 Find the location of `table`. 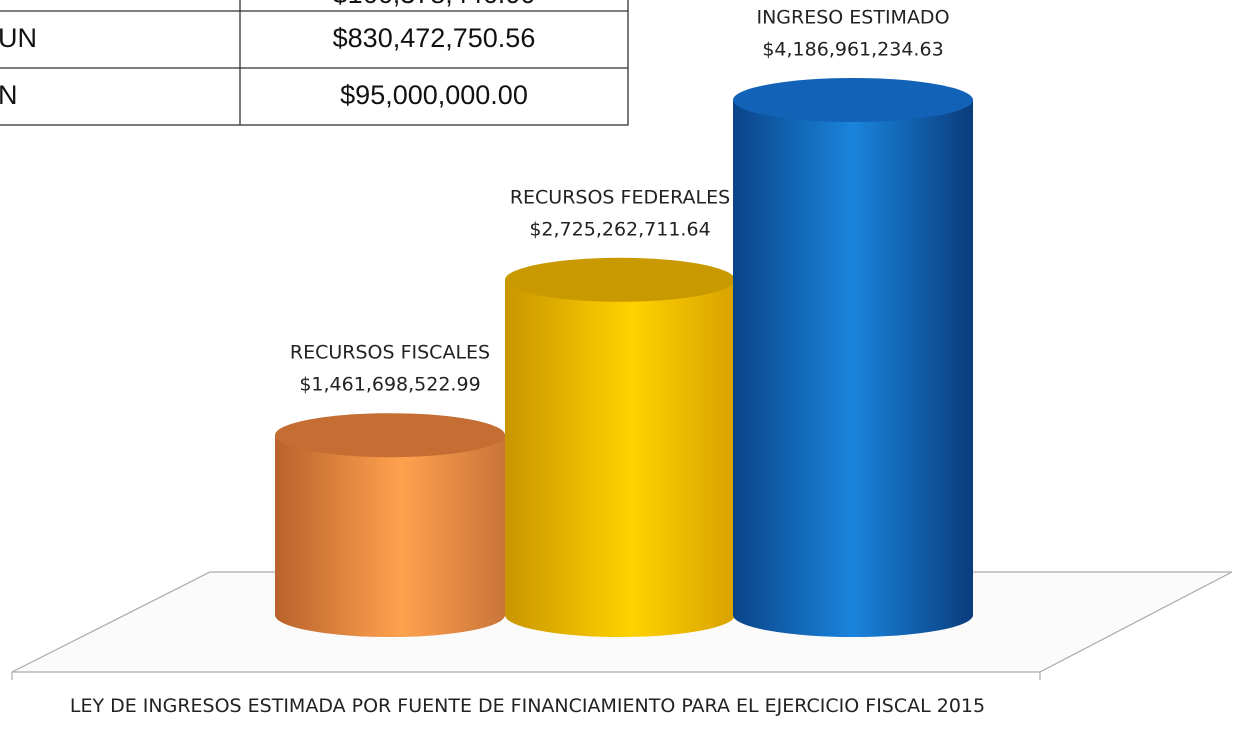

table is located at coordinates (314, 63).